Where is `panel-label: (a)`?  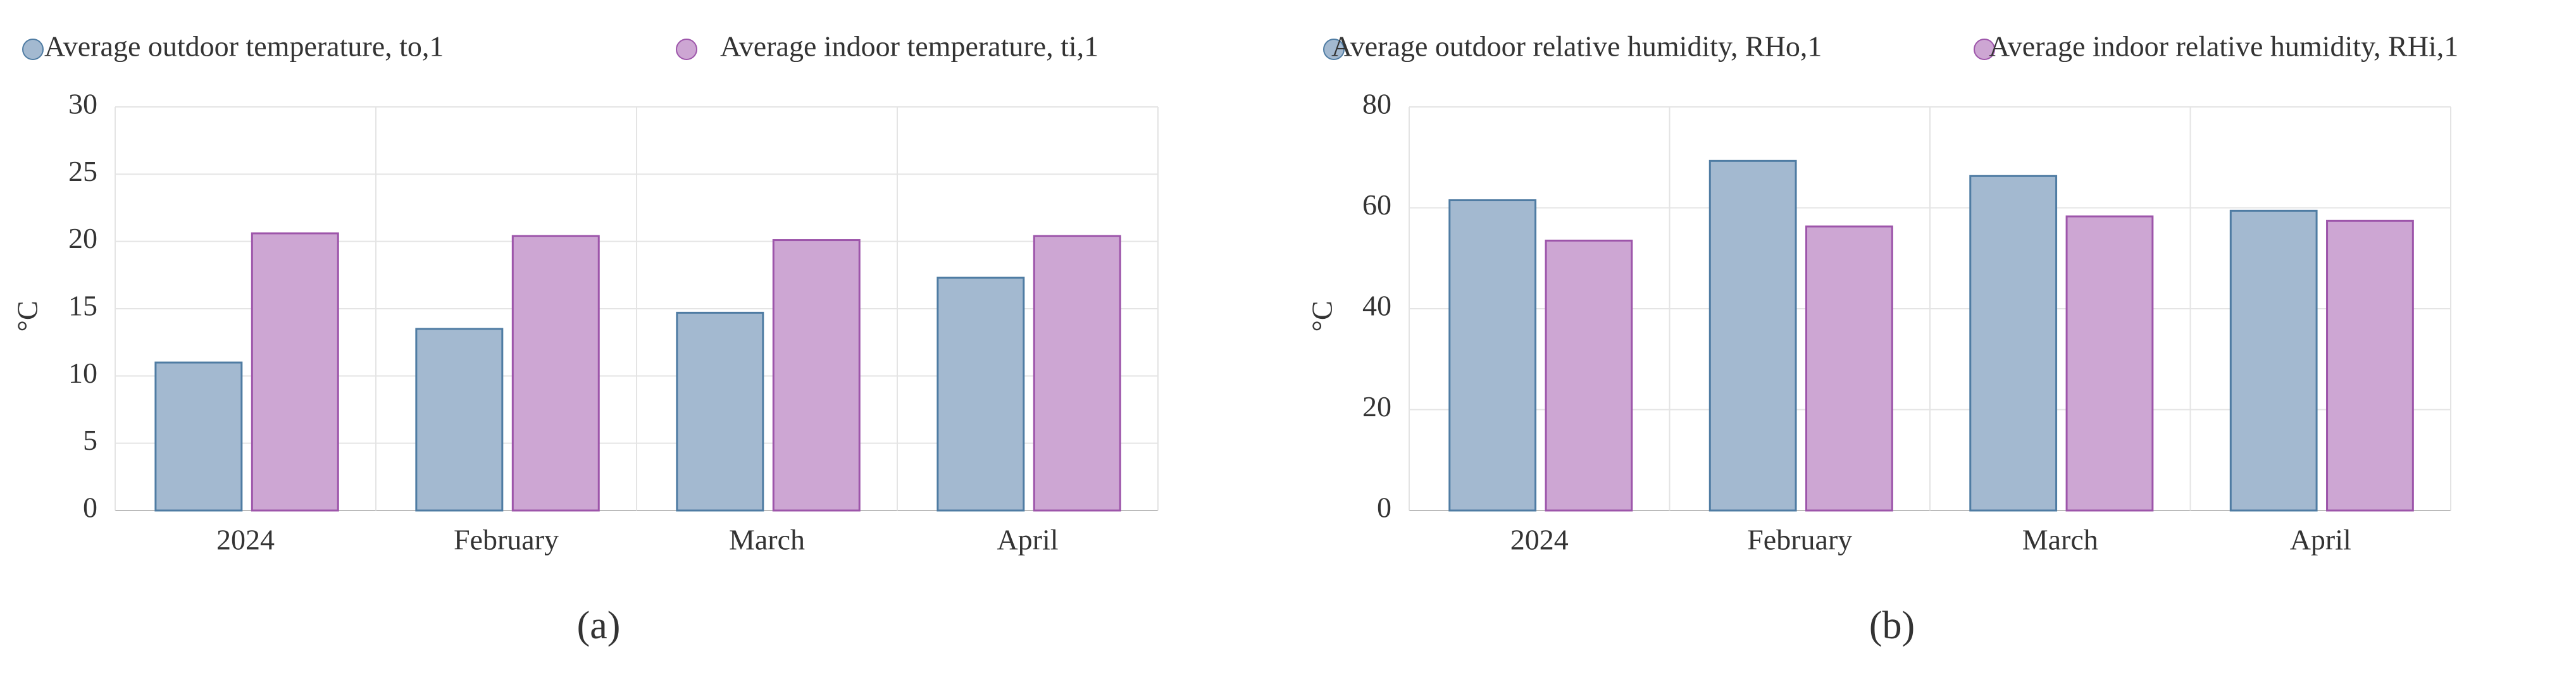
panel-label: (a) is located at coordinates (599, 625).